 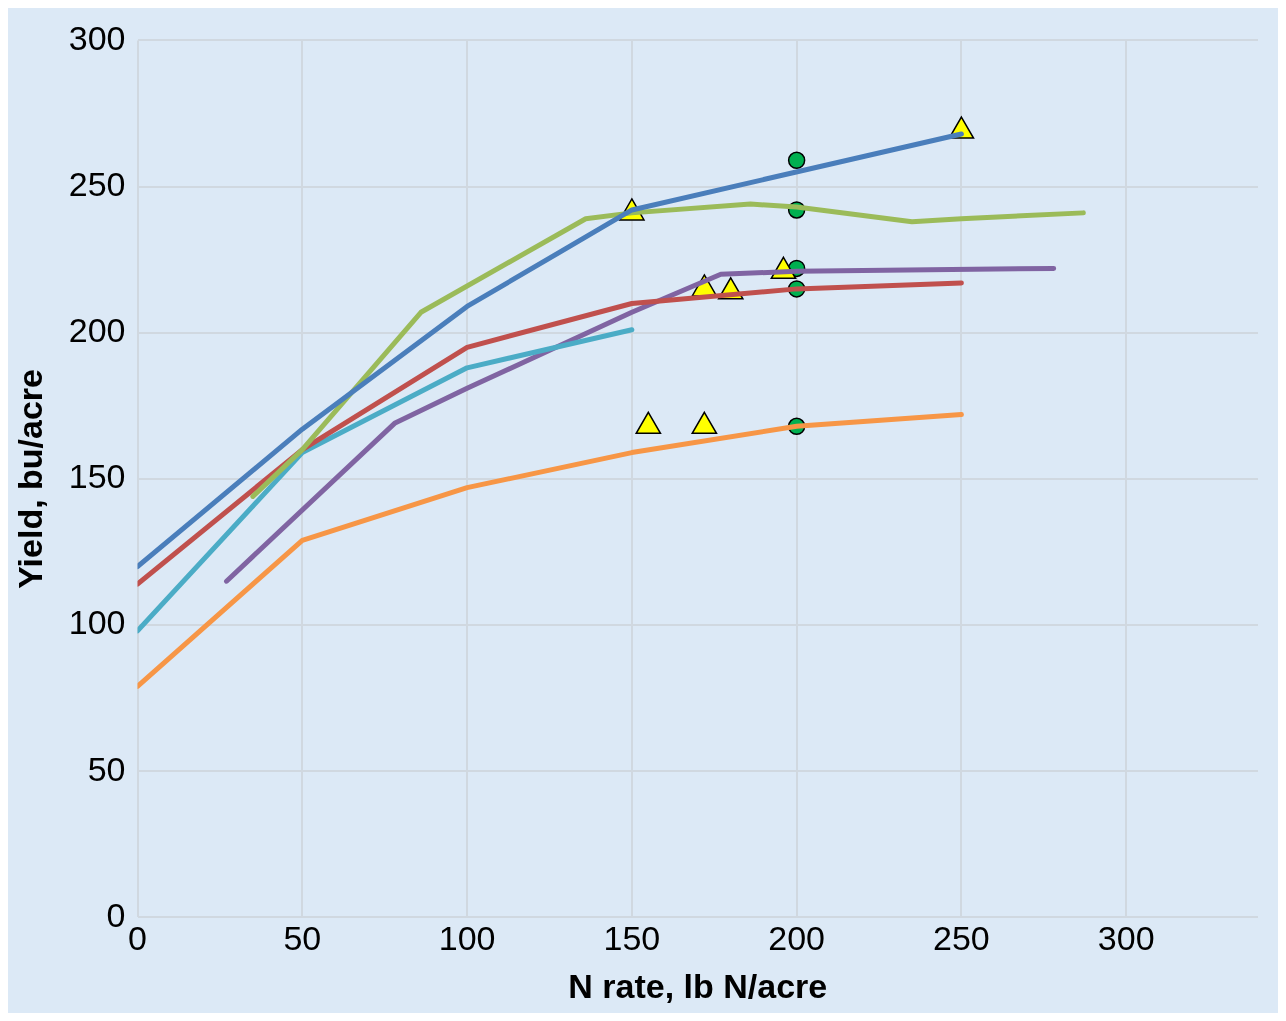 I want to click on x-axis-title: N rate, lb N/acre, so click(x=698, y=985).